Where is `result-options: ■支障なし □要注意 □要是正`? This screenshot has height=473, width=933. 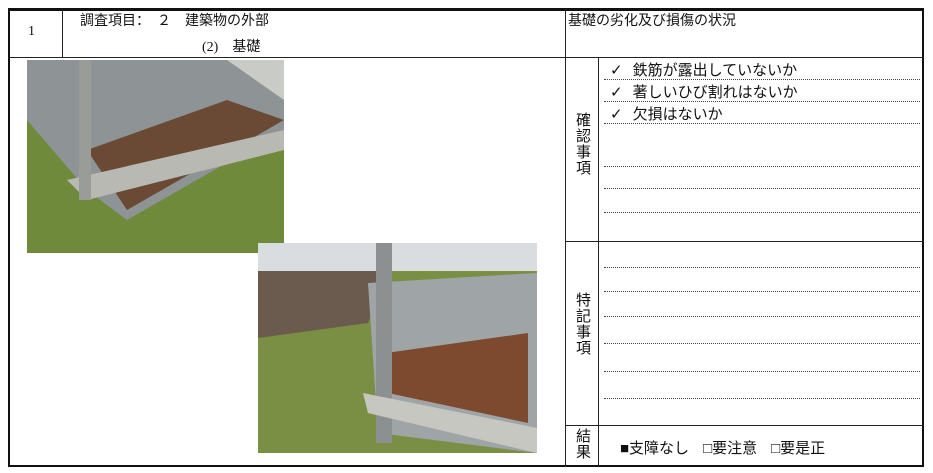
result-options: ■支障なし □要注意 □要是正 is located at coordinates (729, 447).